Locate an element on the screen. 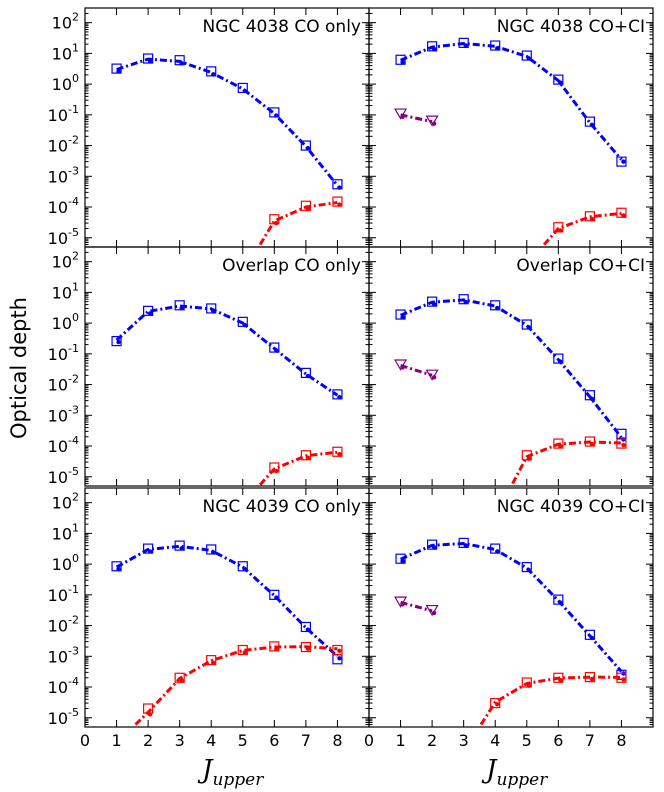 The height and width of the screenshot is (792, 664). x-tick-label: 3 is located at coordinates (464, 740).